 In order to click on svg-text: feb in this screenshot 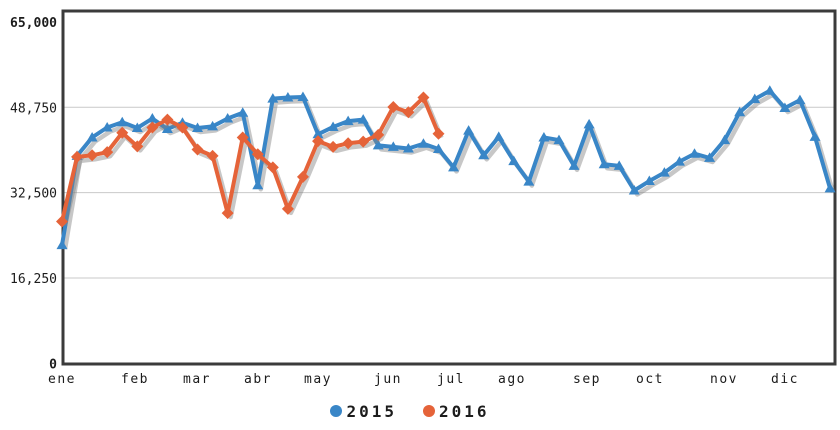, I will do `click(135, 379)`.